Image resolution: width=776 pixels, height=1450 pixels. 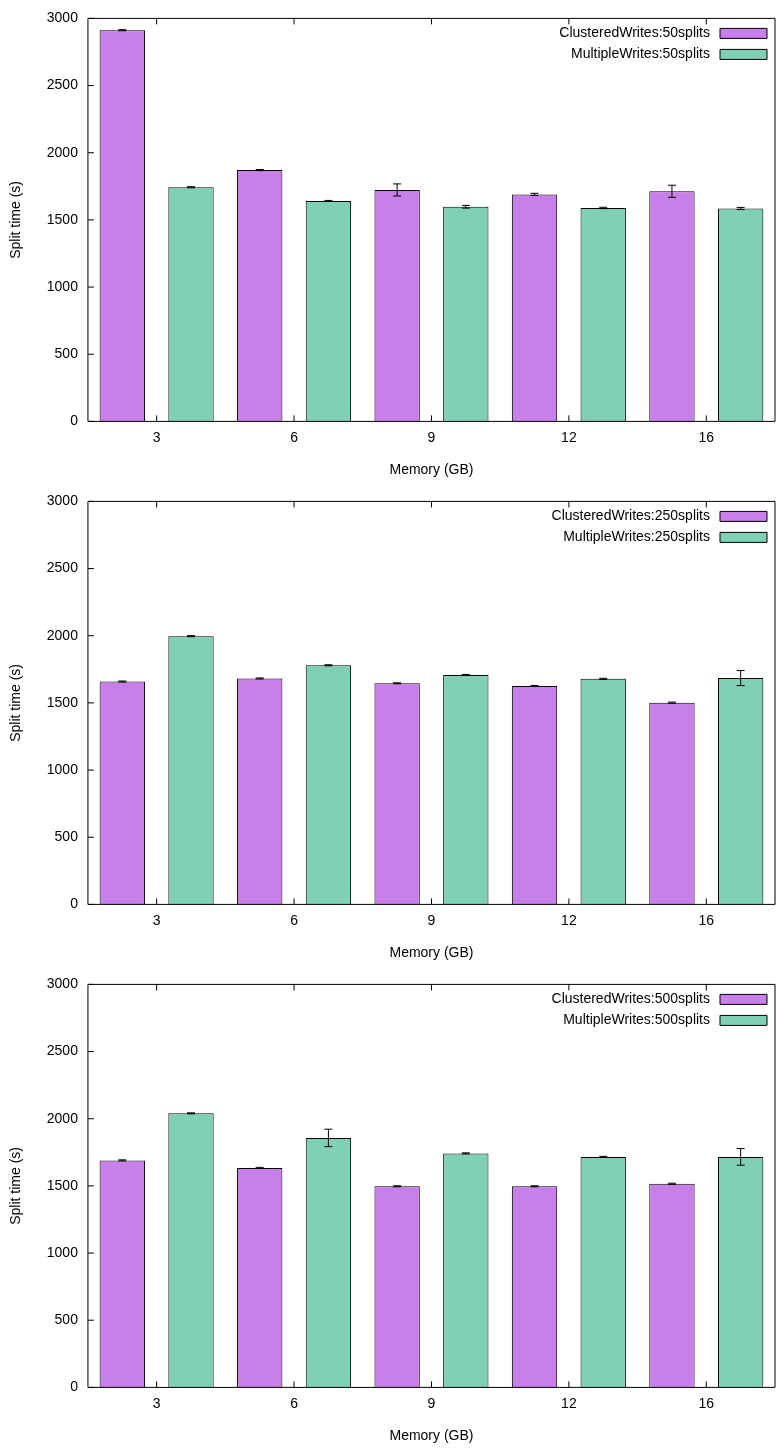 I want to click on legend-label: ClusteredWrites:250splits, so click(x=630, y=515).